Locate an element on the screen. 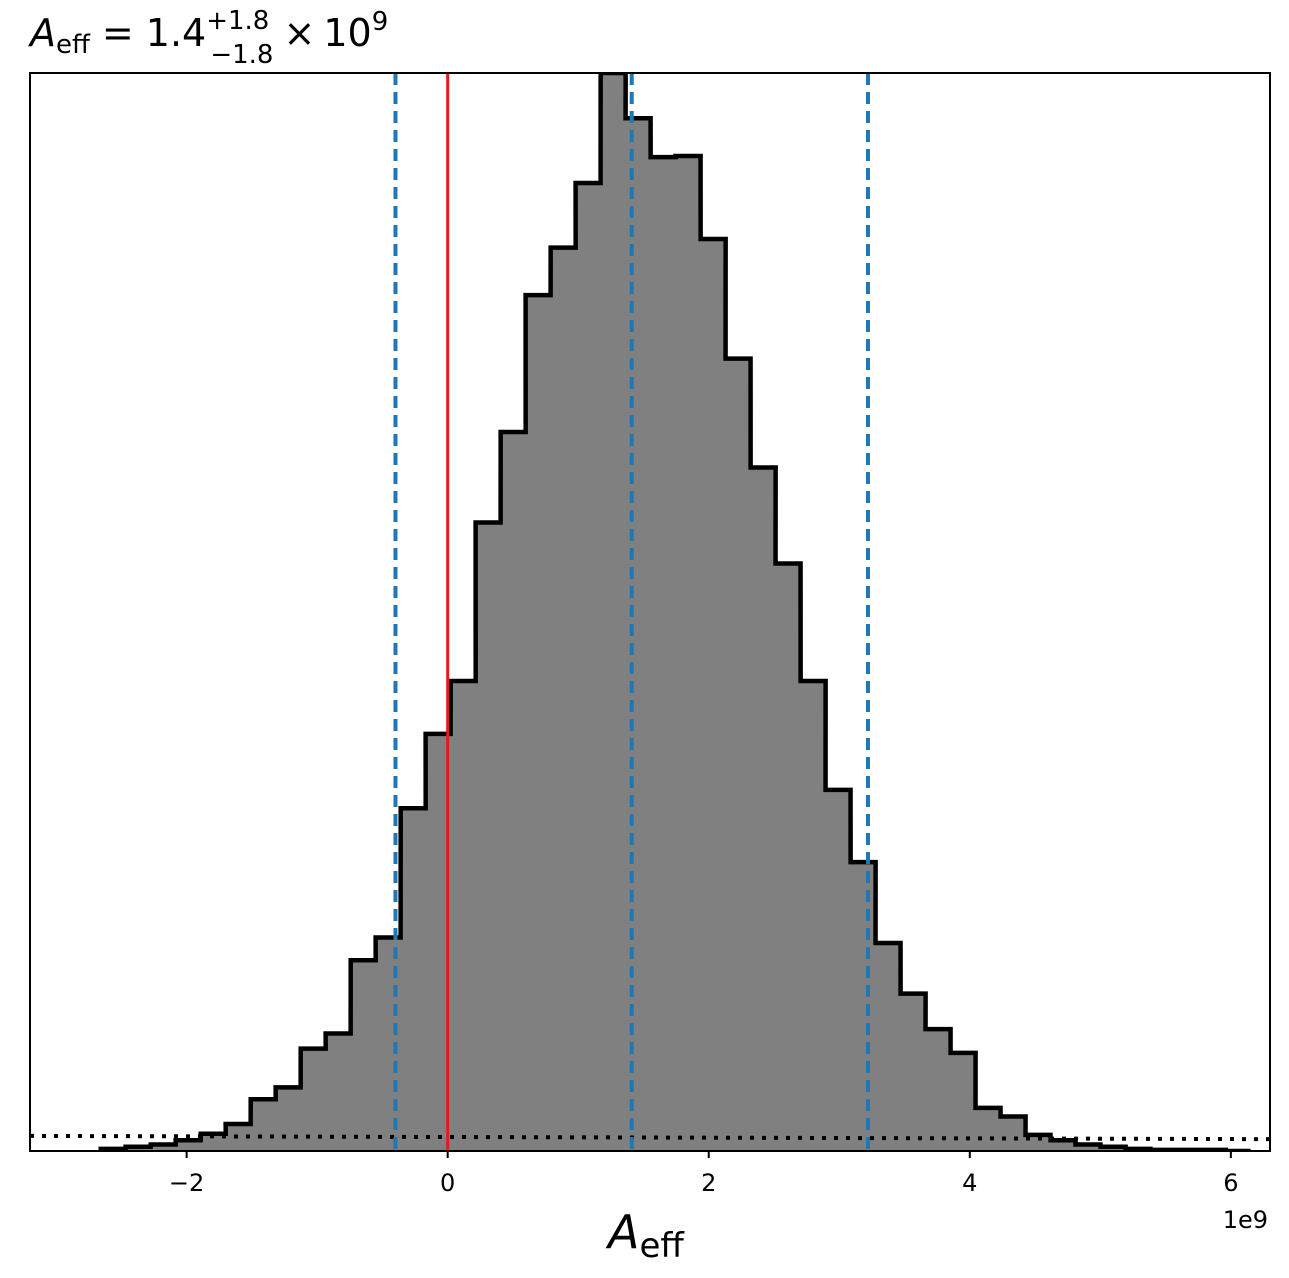 This screenshot has width=1289, height=1278. title-subscript: eff is located at coordinates (73, 45).